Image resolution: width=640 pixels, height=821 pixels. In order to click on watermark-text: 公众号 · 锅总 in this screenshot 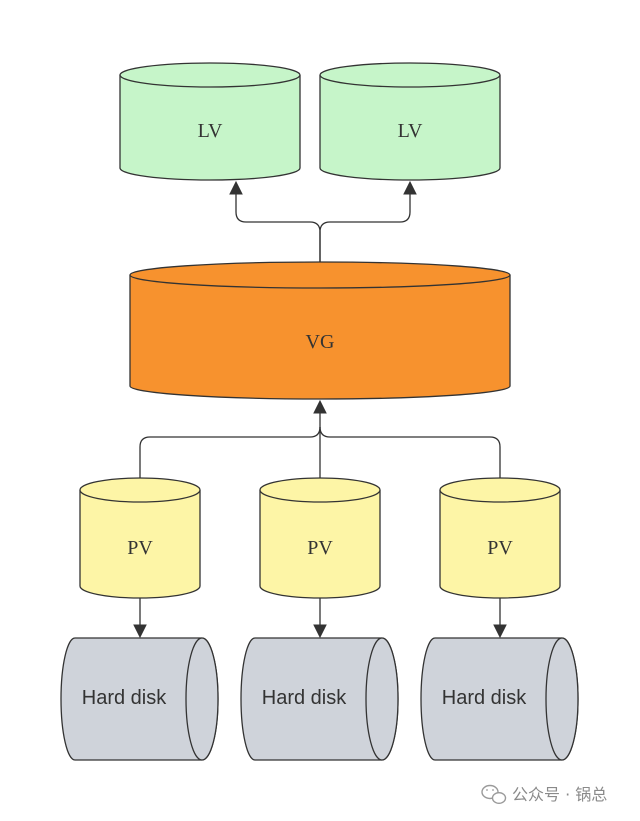, I will do `click(559, 794)`.